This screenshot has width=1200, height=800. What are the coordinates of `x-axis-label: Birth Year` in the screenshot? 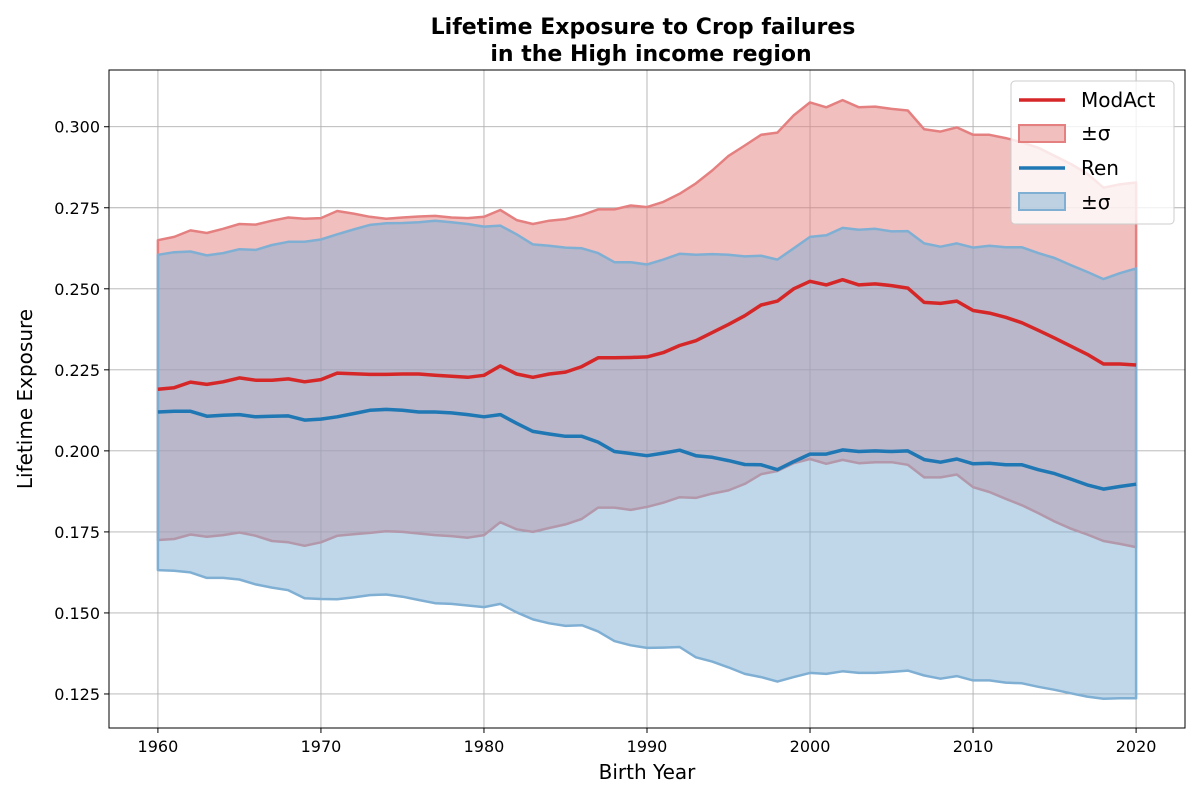 It's located at (647, 772).